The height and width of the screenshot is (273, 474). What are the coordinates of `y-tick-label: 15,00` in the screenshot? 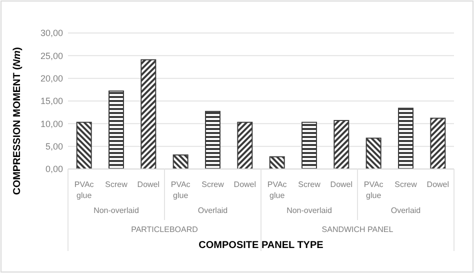 It's located at (51, 101).